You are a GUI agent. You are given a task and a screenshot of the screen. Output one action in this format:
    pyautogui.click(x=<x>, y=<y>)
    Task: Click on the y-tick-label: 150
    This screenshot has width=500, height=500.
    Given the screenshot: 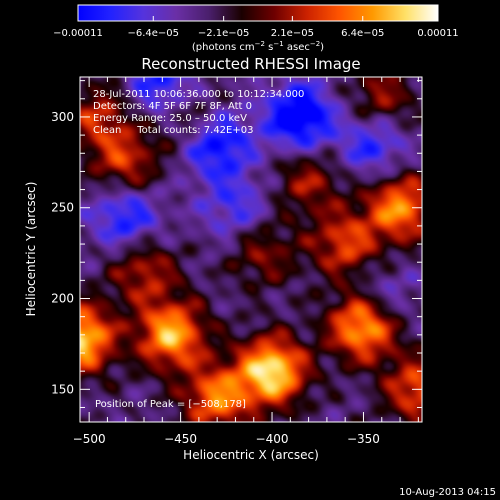 What is the action you would take?
    pyautogui.click(x=62, y=389)
    